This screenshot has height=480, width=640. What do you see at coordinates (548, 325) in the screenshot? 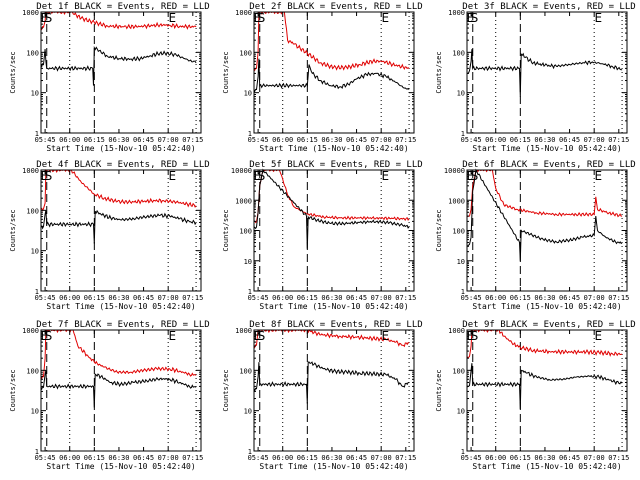
I see `panel-title: Det 9f BLACK = Events, RED = LLD` at bounding box center [548, 325].